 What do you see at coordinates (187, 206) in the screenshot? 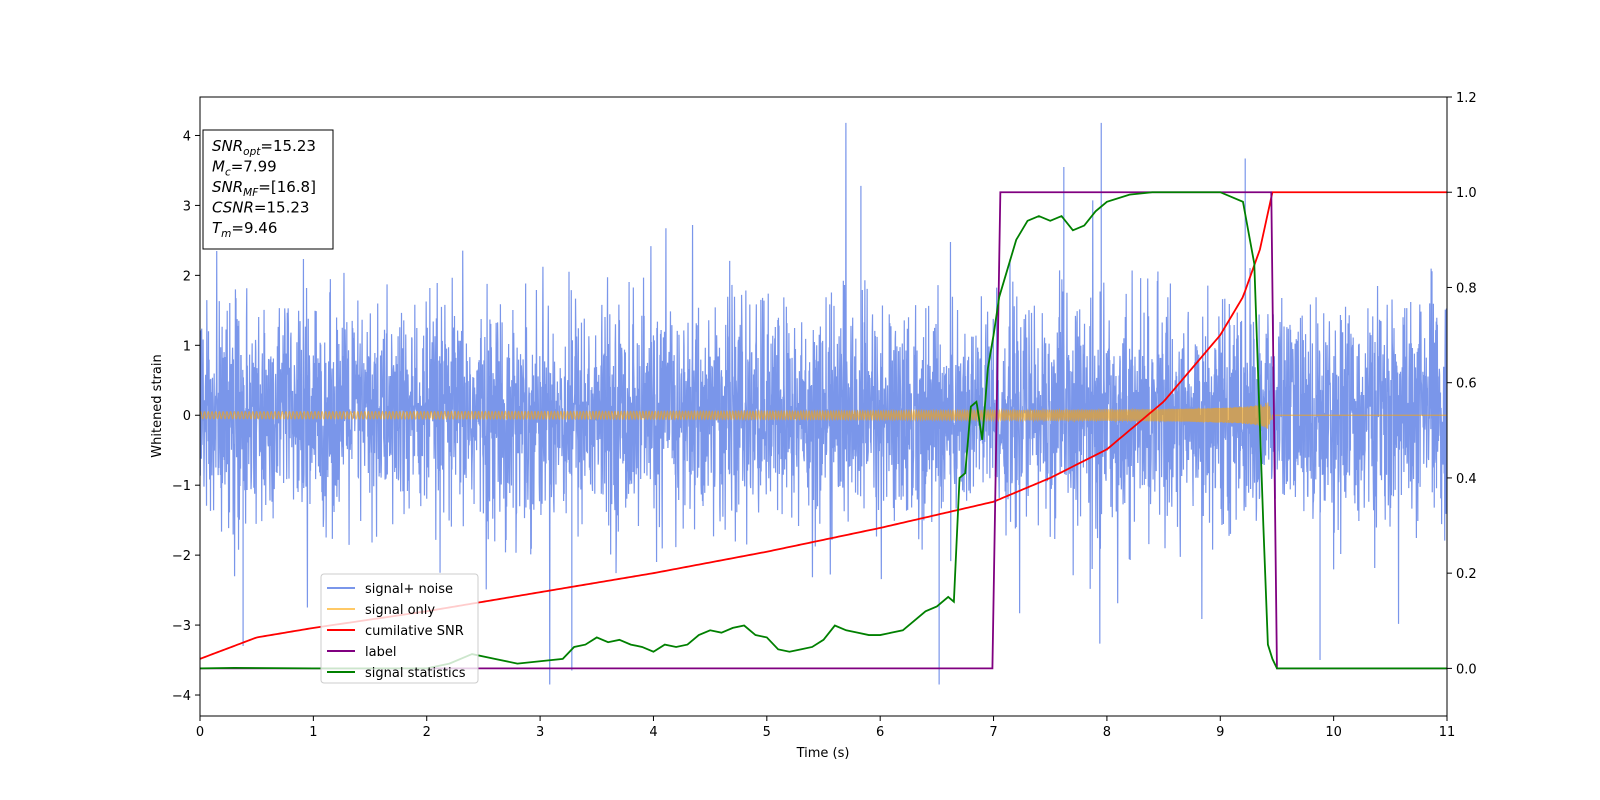
I see `y-tick-label: 3` at bounding box center [187, 206].